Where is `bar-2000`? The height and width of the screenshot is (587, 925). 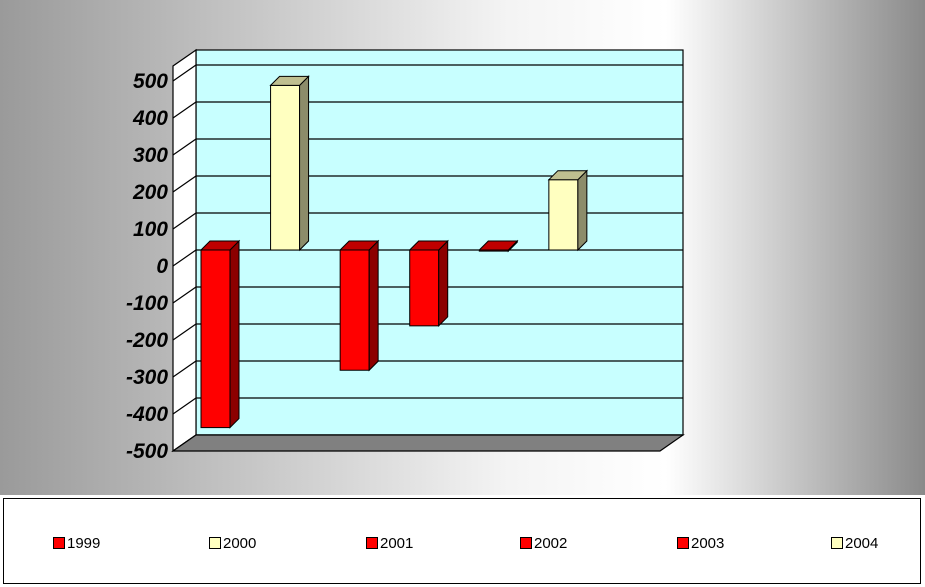 bar-2000 is located at coordinates (289, 163).